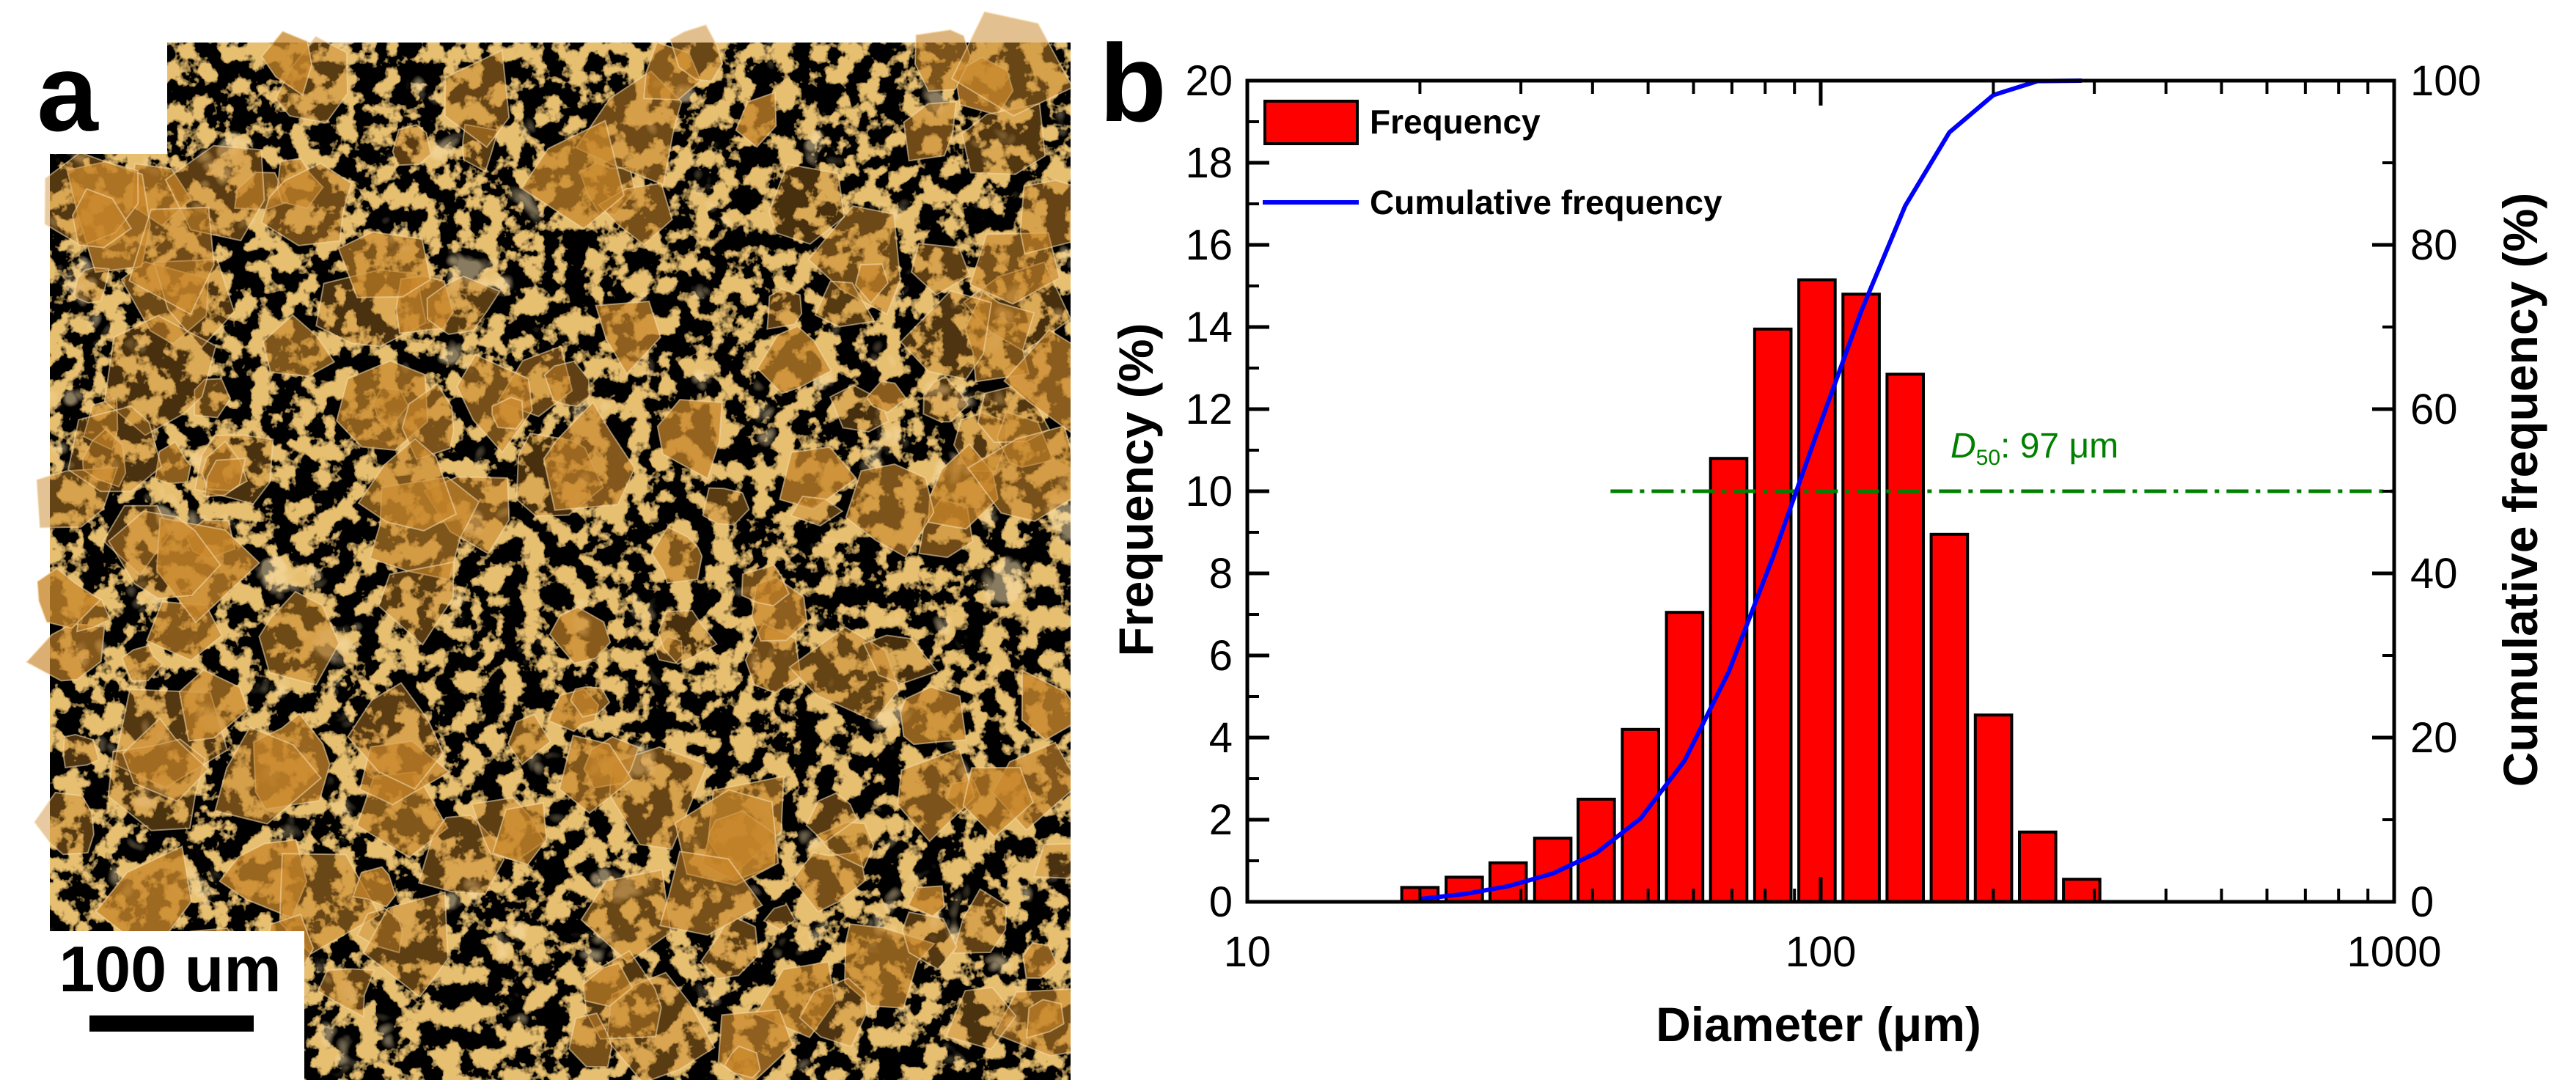 This screenshot has height=1080, width=2576. I want to click on x-tick-label: 10, so click(1248, 952).